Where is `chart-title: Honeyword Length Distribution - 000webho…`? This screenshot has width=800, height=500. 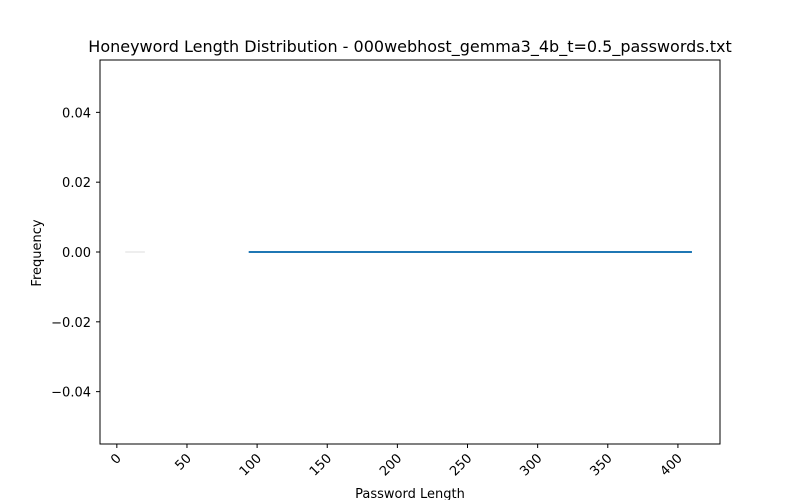 chart-title: Honeyword Length Distribution - 000webho… is located at coordinates (409, 47).